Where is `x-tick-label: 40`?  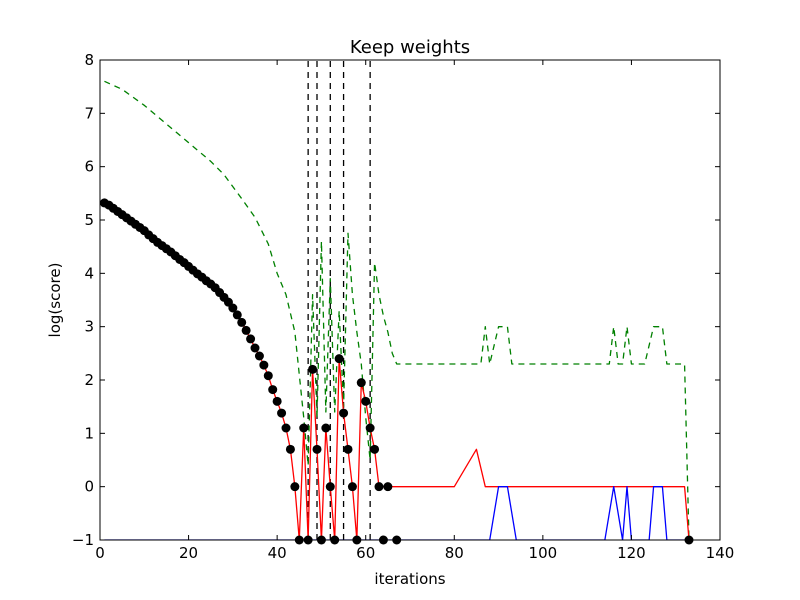 x-tick-label: 40 is located at coordinates (277, 553).